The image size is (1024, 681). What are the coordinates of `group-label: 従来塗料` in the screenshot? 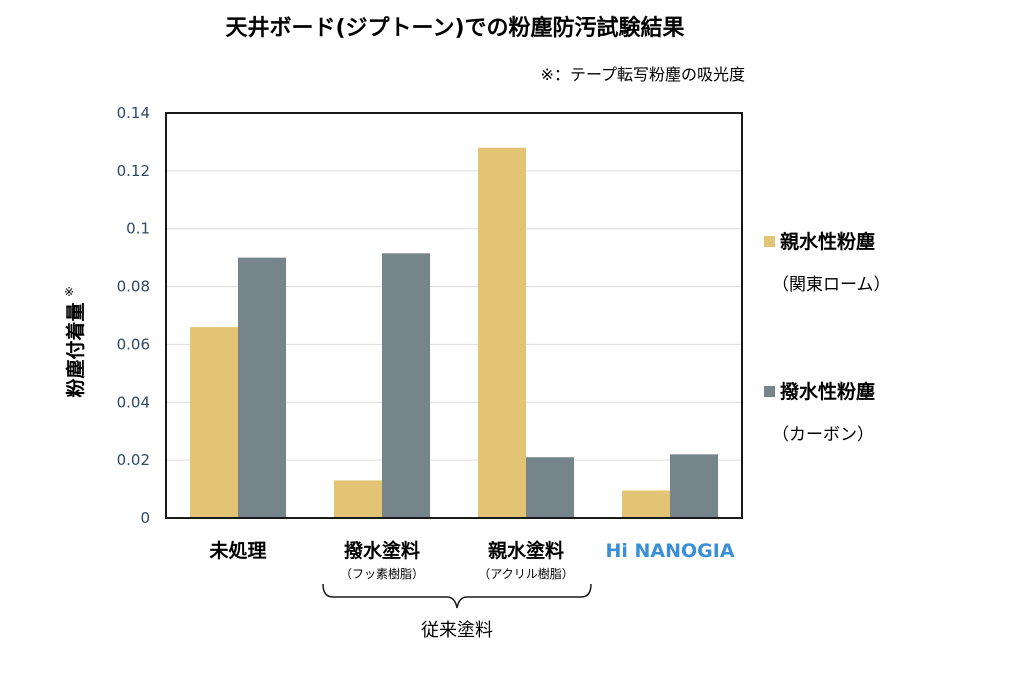 It's located at (457, 630).